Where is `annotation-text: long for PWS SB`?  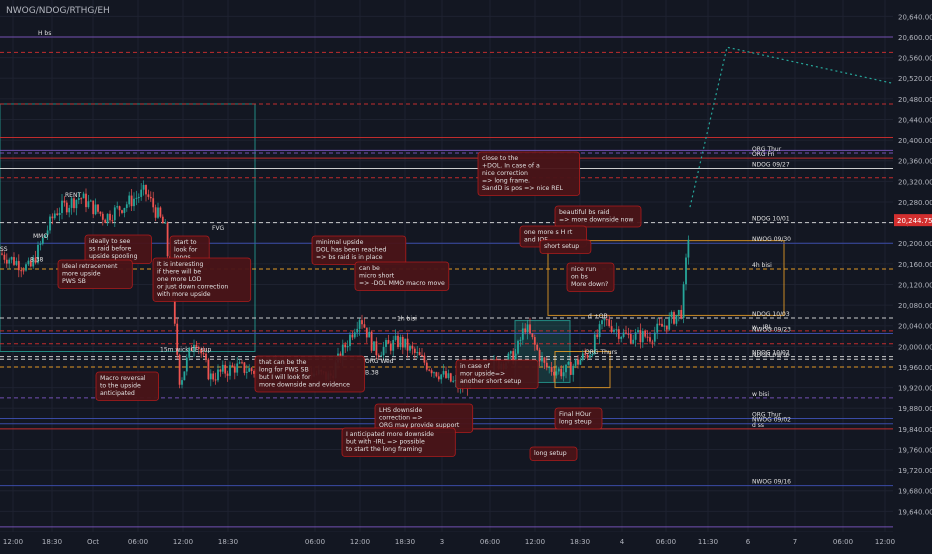
annotation-text: long for PWS SB is located at coordinates (284, 370).